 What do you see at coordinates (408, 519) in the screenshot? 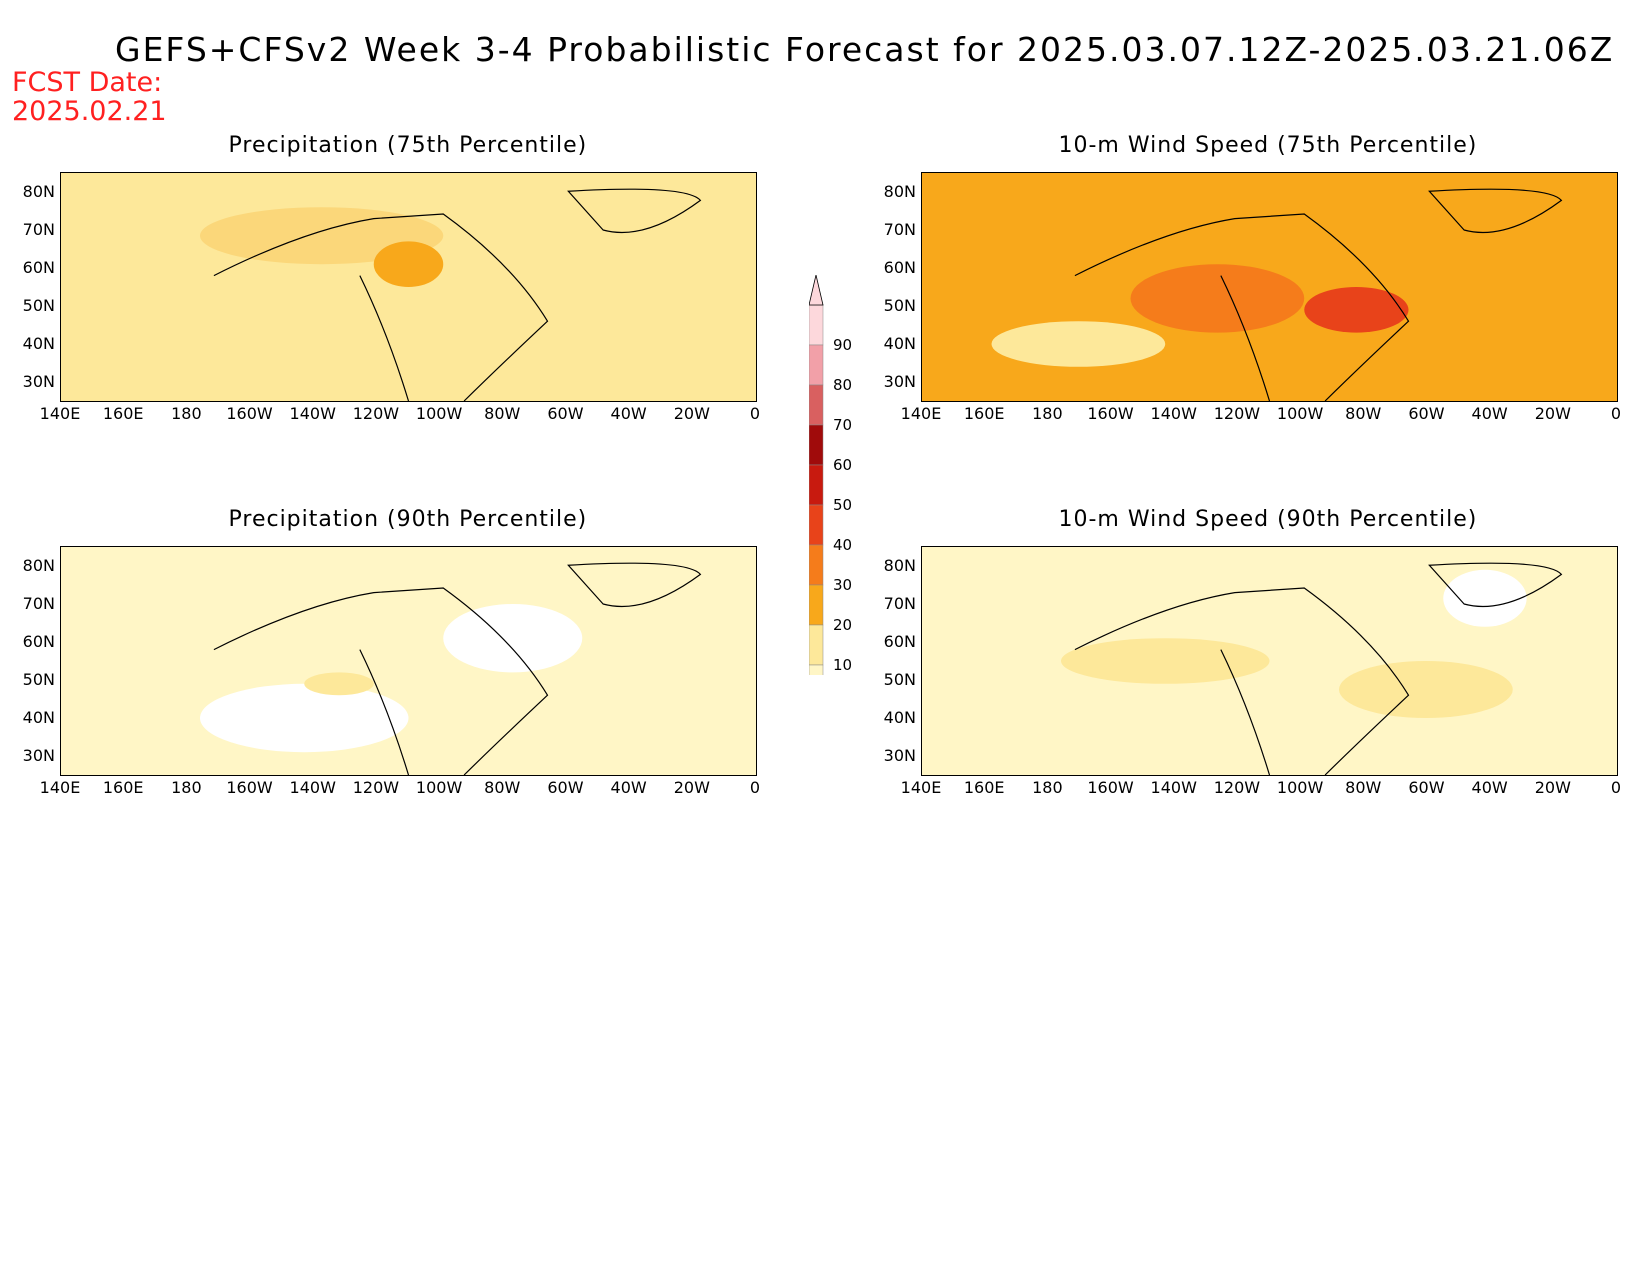
I see `panel-title: Precipitation (90th Percentile)` at bounding box center [408, 519].